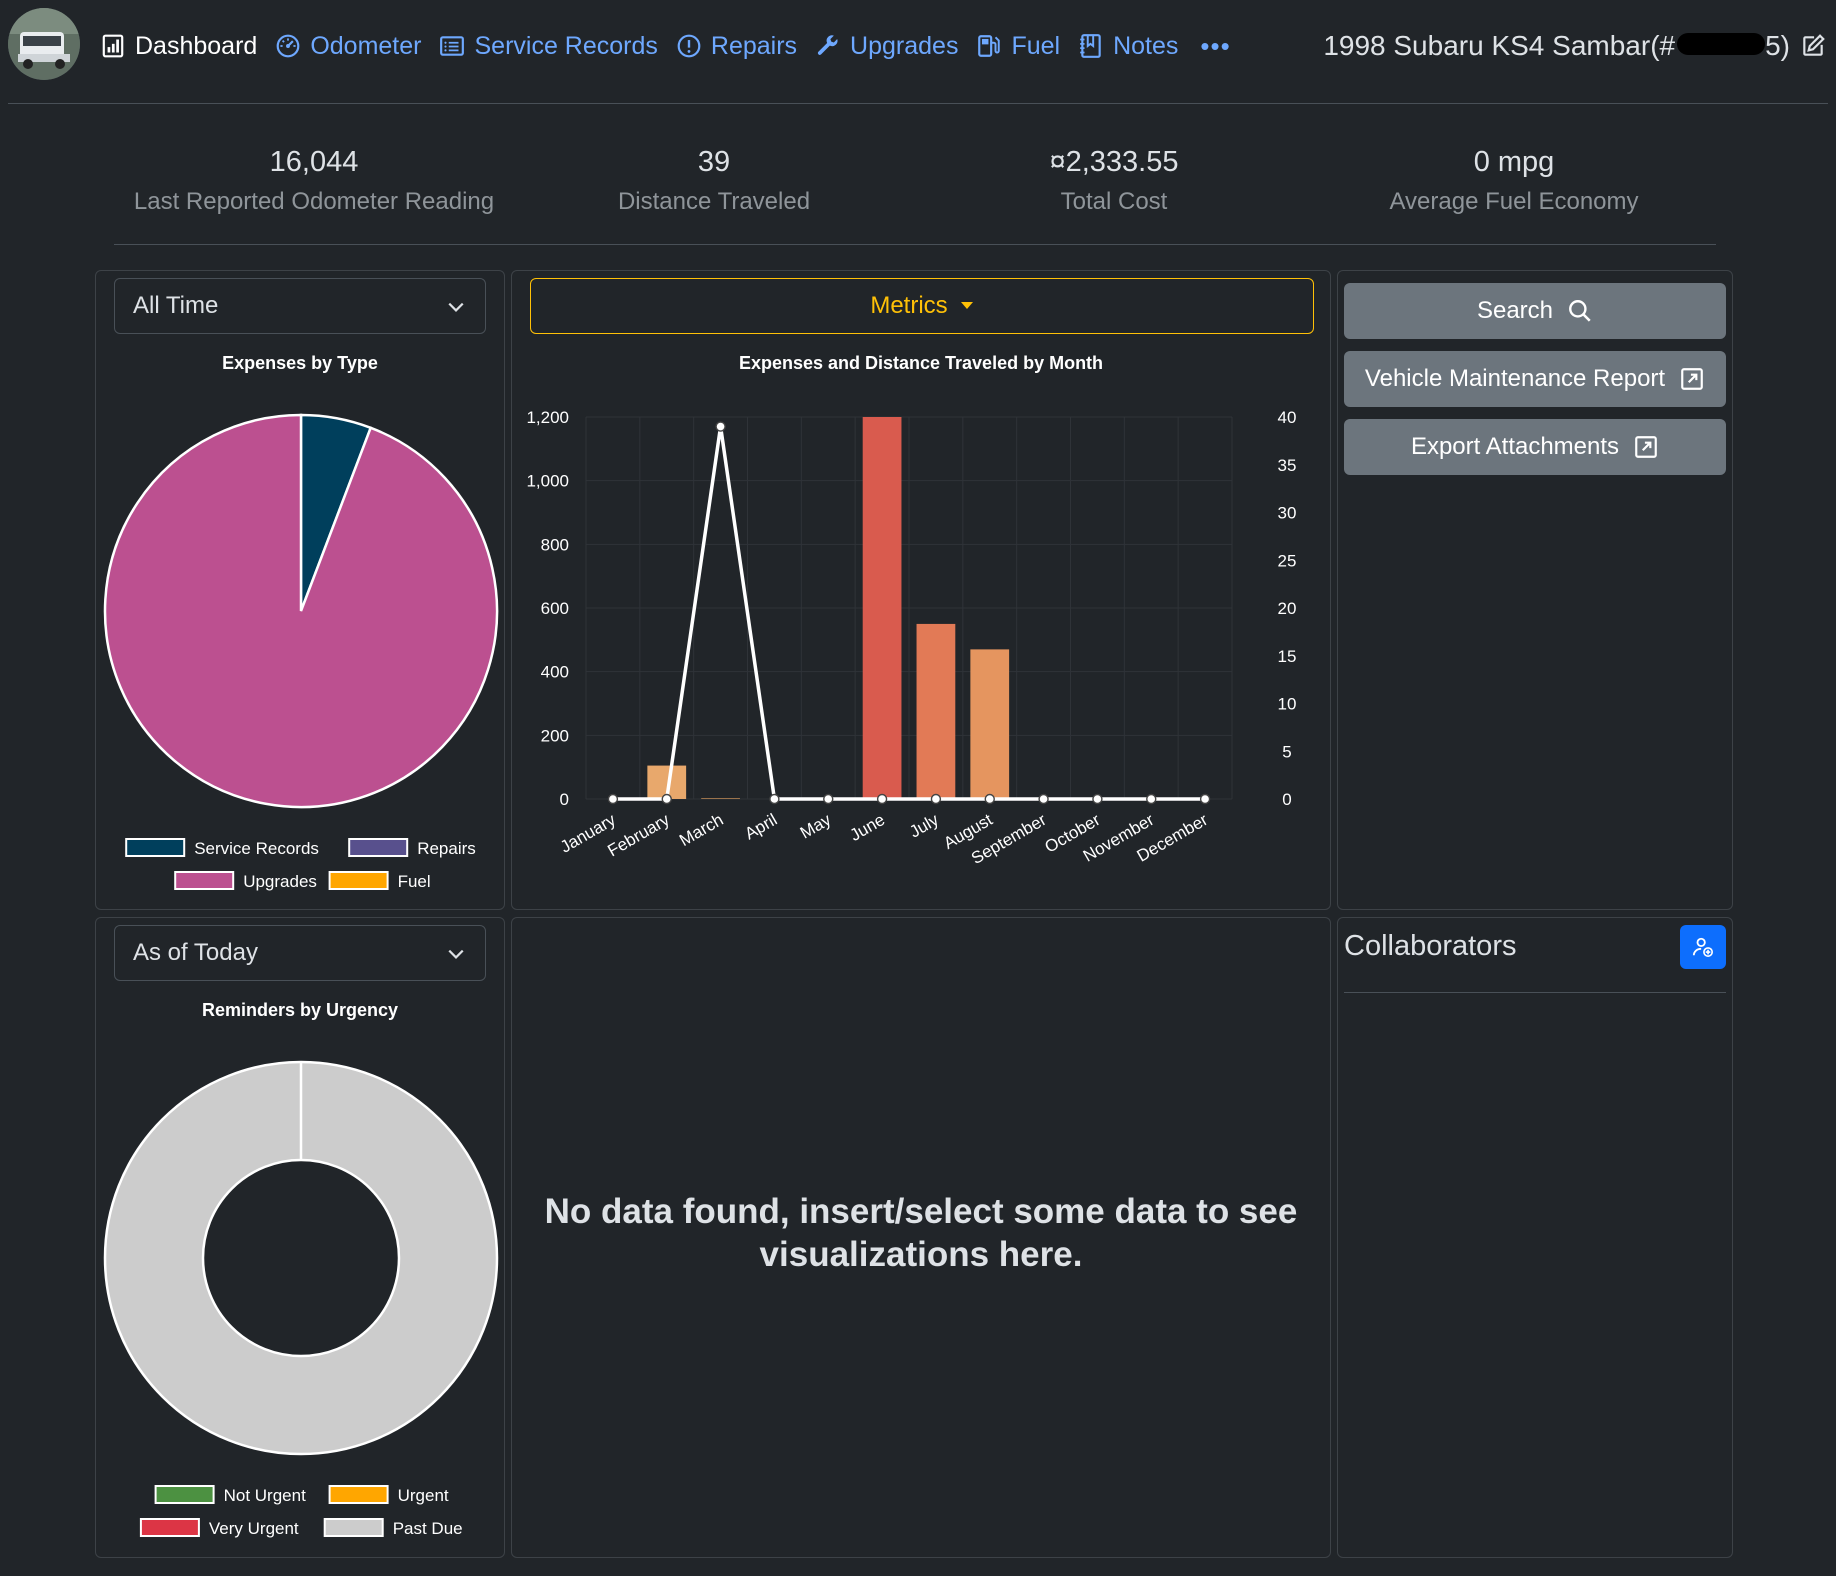 The height and width of the screenshot is (1576, 1836). Describe the element at coordinates (1287, 656) in the screenshot. I see `y2-tick-label: 15` at that location.